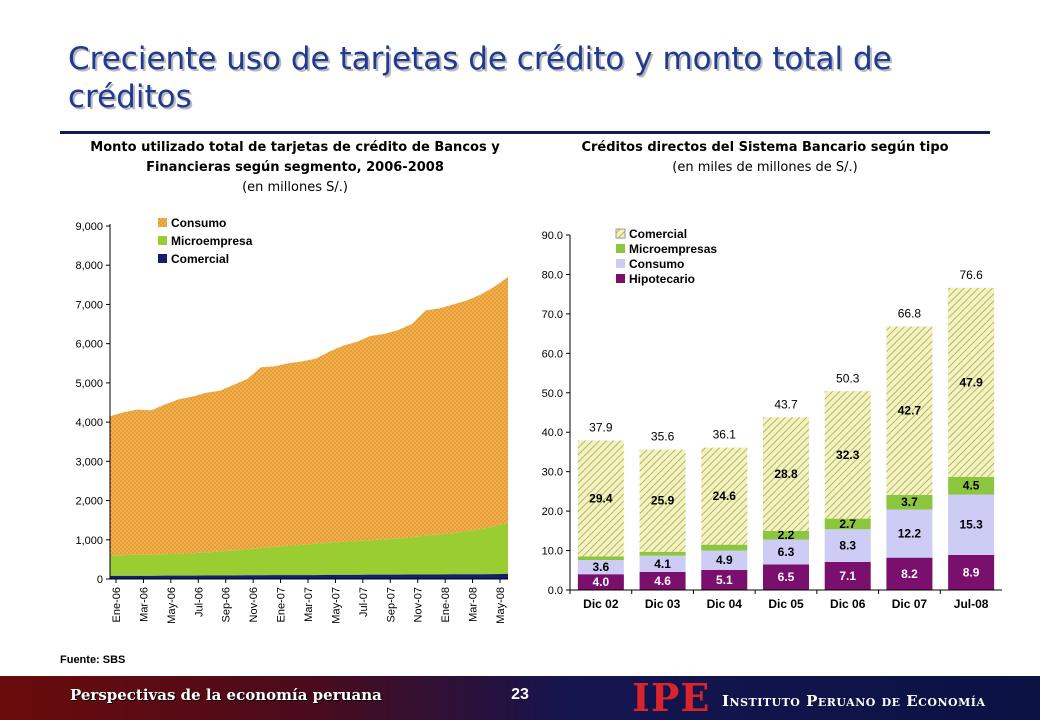  I want to click on y-tick-label: 7,000, so click(89, 305).